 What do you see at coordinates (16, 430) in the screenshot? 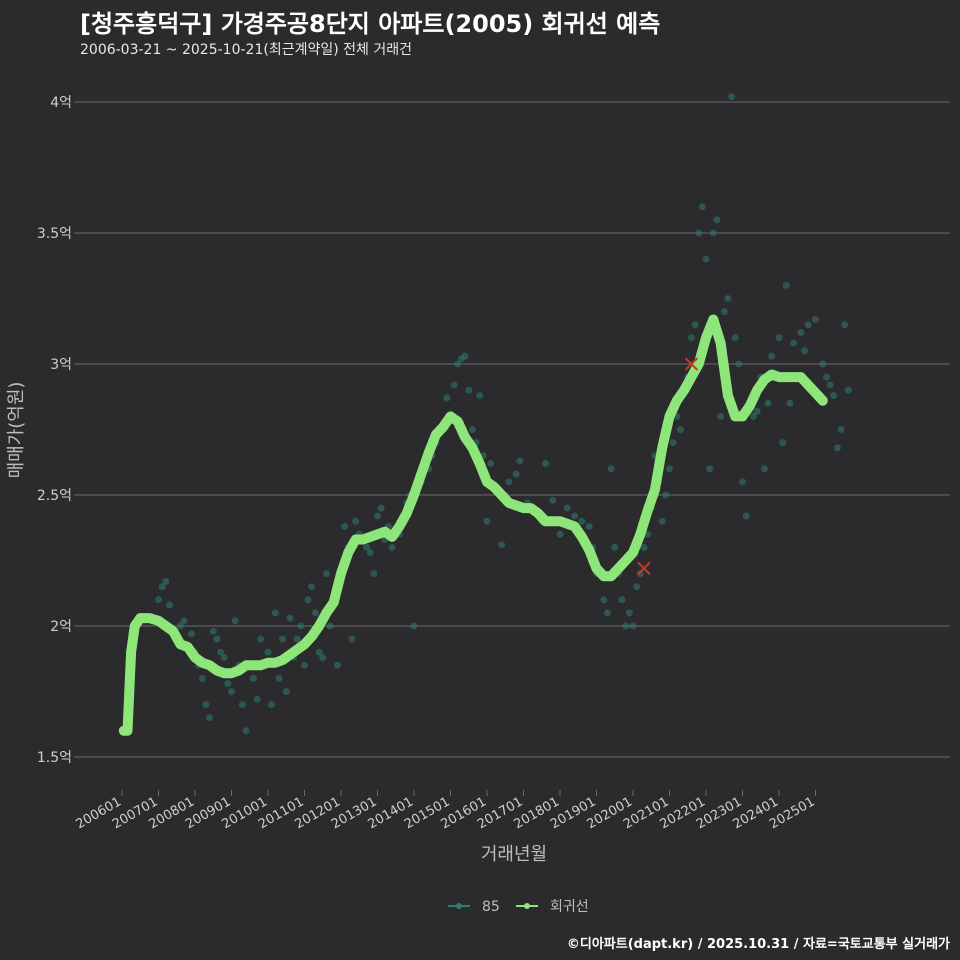
I see `y-axis-label: 매매가(억원)` at bounding box center [16, 430].